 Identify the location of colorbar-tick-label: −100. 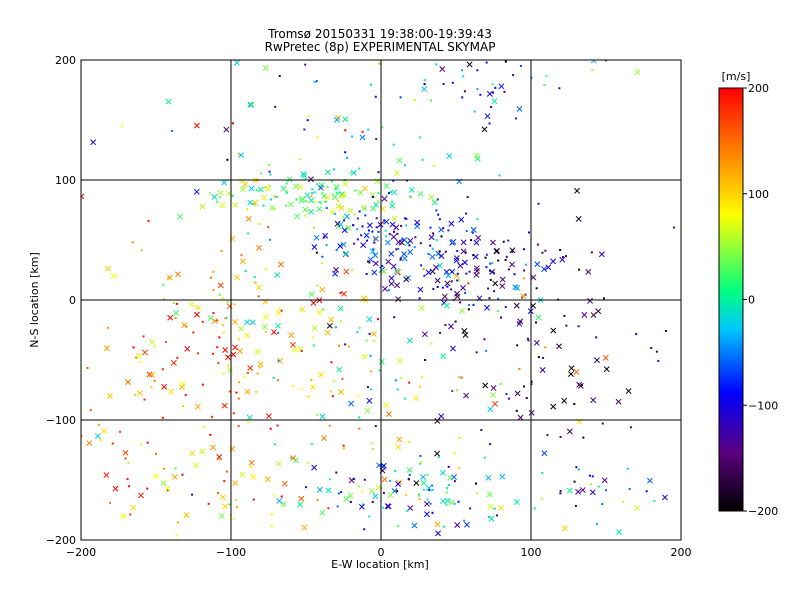
(763, 405).